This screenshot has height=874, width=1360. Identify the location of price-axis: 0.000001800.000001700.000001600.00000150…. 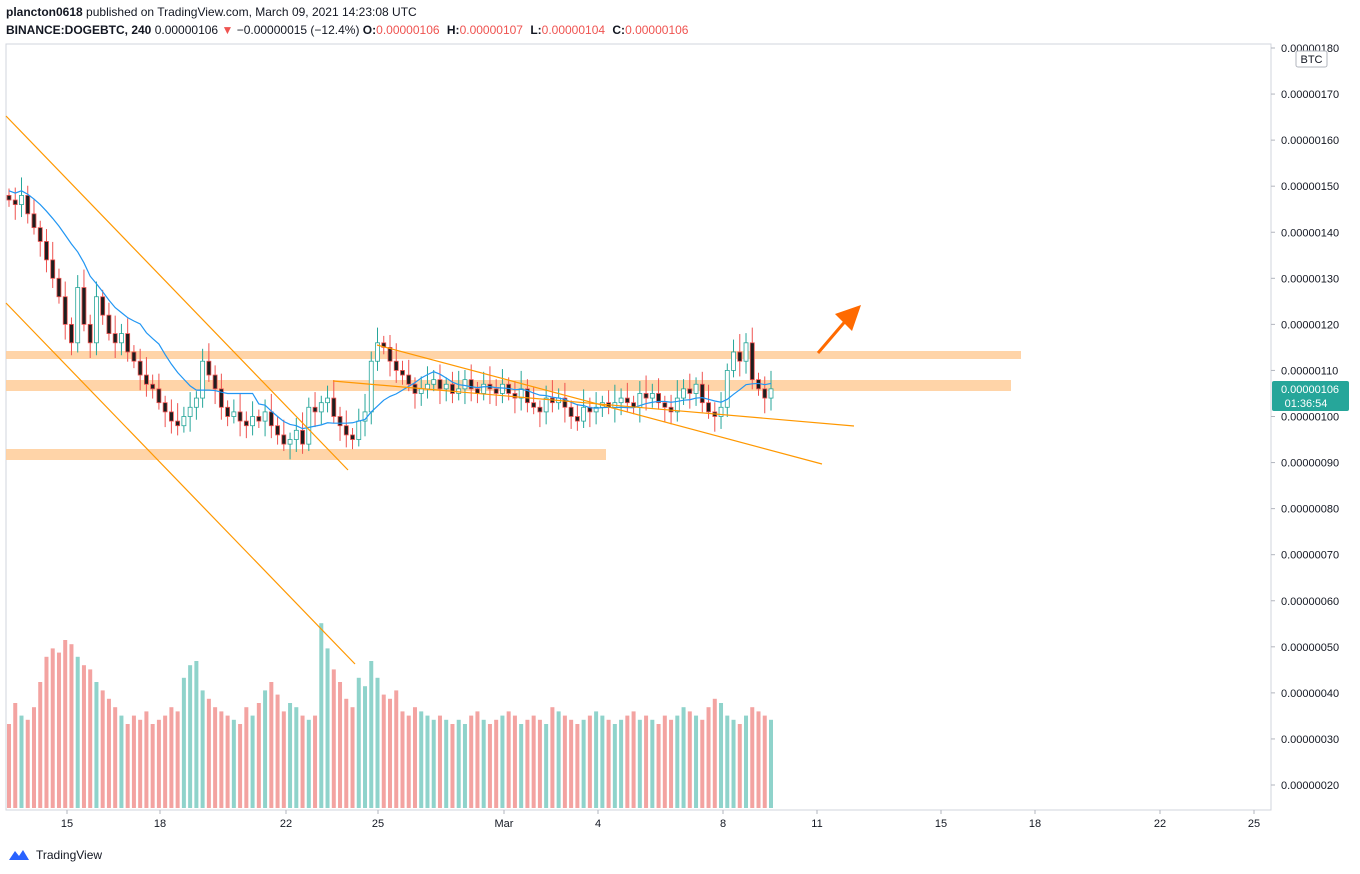
(1305, 417).